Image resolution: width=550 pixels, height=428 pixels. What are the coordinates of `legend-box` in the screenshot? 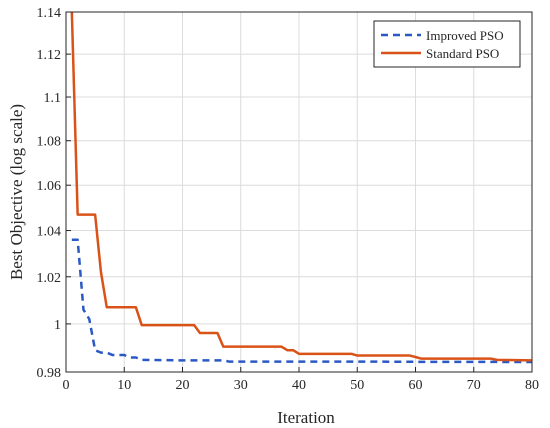 It's located at (447, 44).